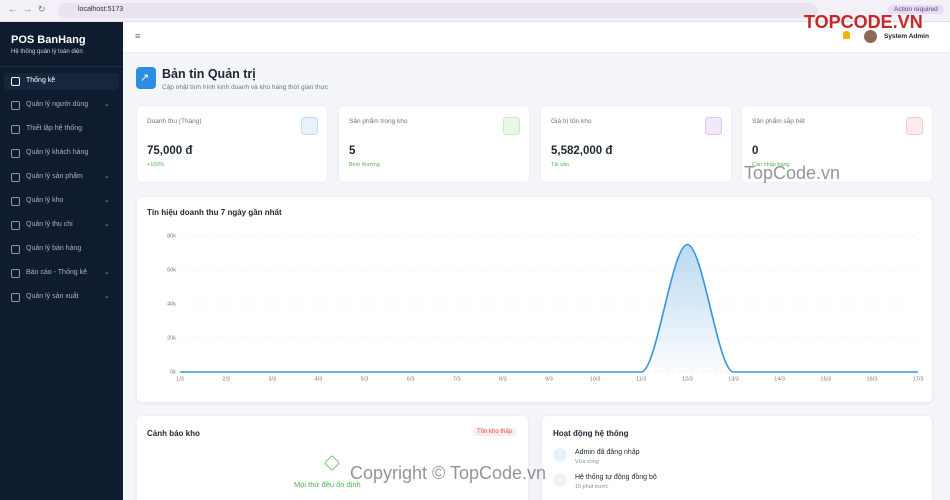 Image resolution: width=950 pixels, height=500 pixels. Describe the element at coordinates (156, 165) in the screenshot. I see `stat-note: +100%` at that location.